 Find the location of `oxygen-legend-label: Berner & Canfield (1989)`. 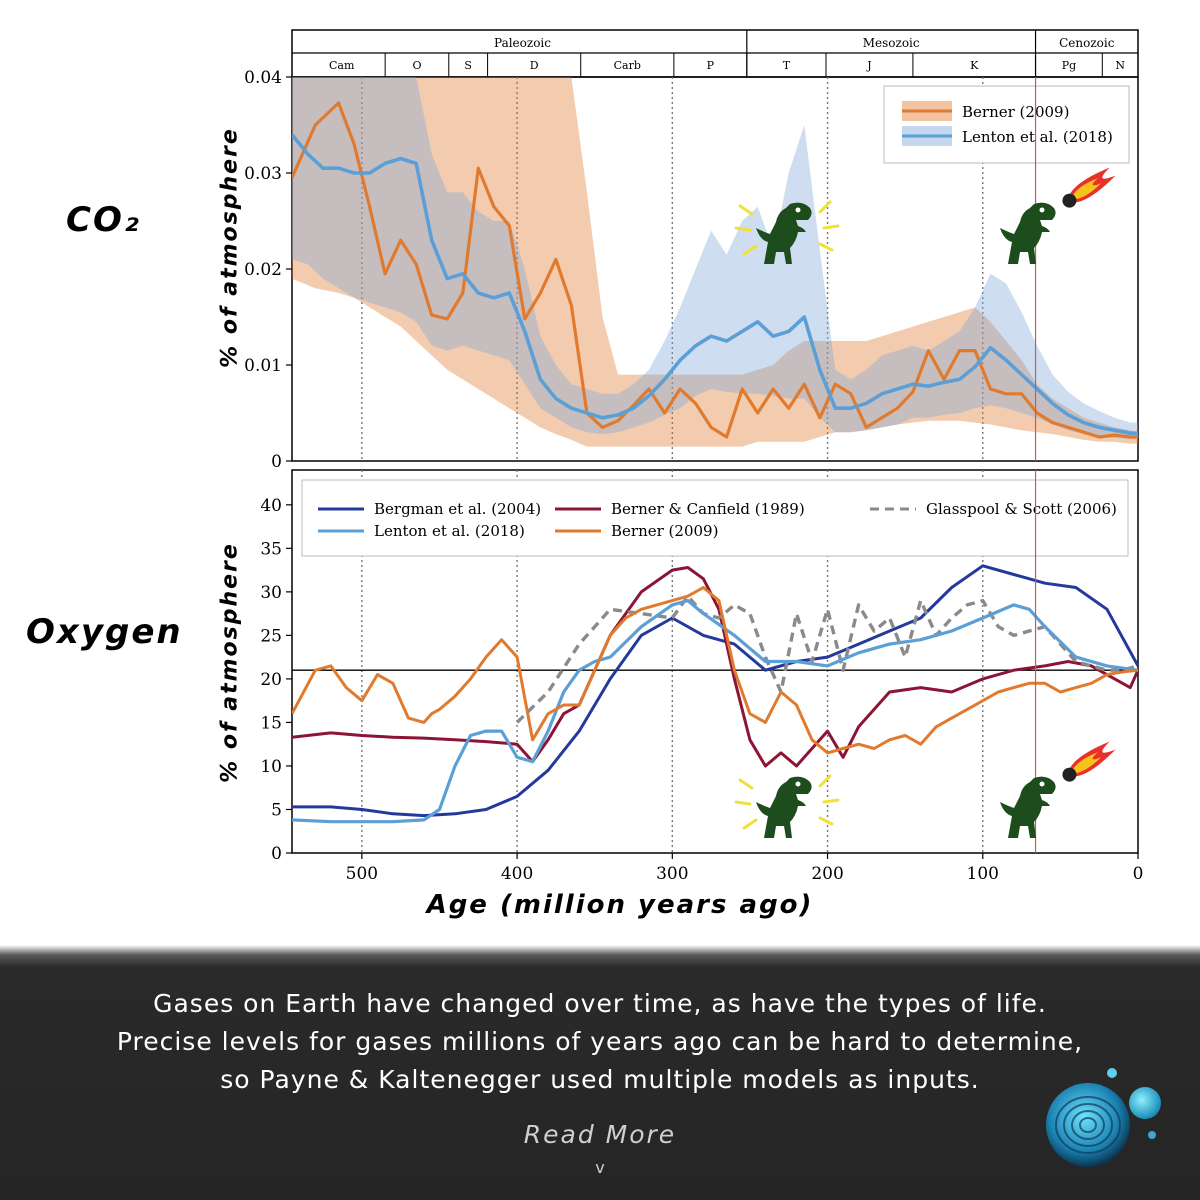

oxygen-legend-label: Berner & Canfield (1989) is located at coordinates (708, 509).